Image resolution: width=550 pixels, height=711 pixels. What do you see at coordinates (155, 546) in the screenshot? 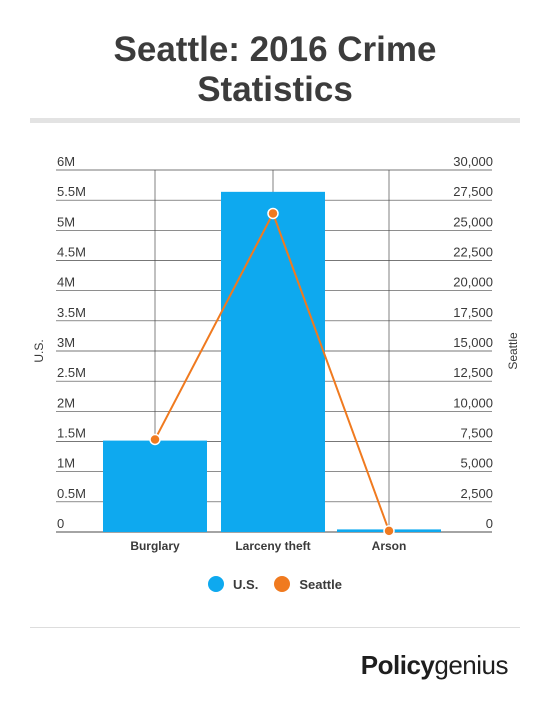
I see `x-tick-label: Burglary` at bounding box center [155, 546].